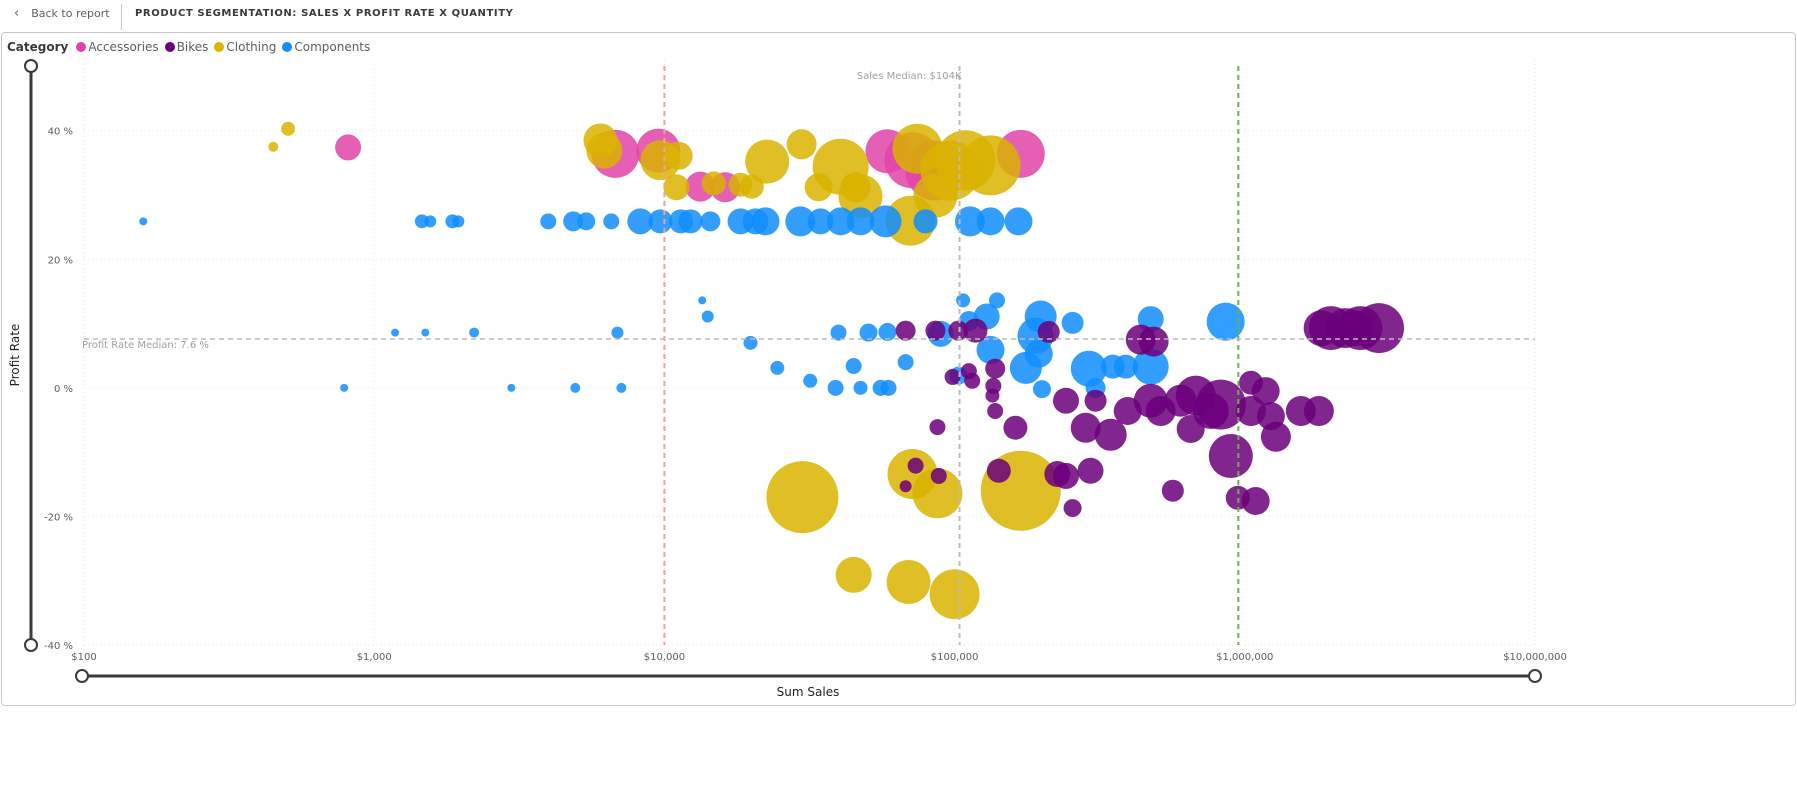  What do you see at coordinates (31, 66) in the screenshot?
I see `y-slider-handle-top` at bounding box center [31, 66].